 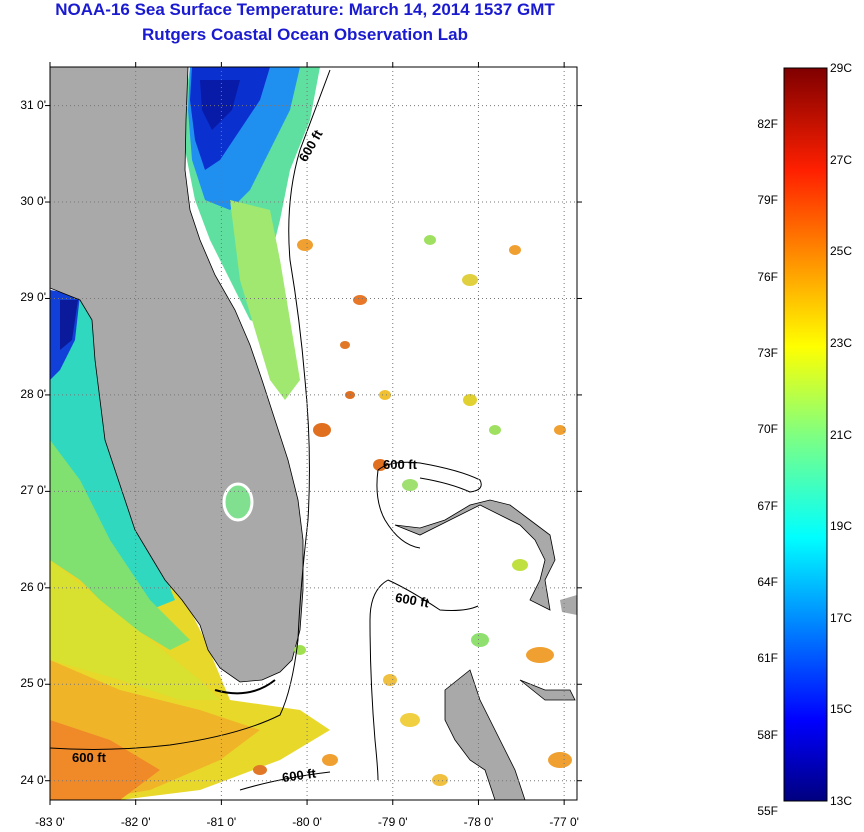 What do you see at coordinates (767, 276) in the screenshot?
I see `colorbar-fahrenheit-label: 76F` at bounding box center [767, 276].